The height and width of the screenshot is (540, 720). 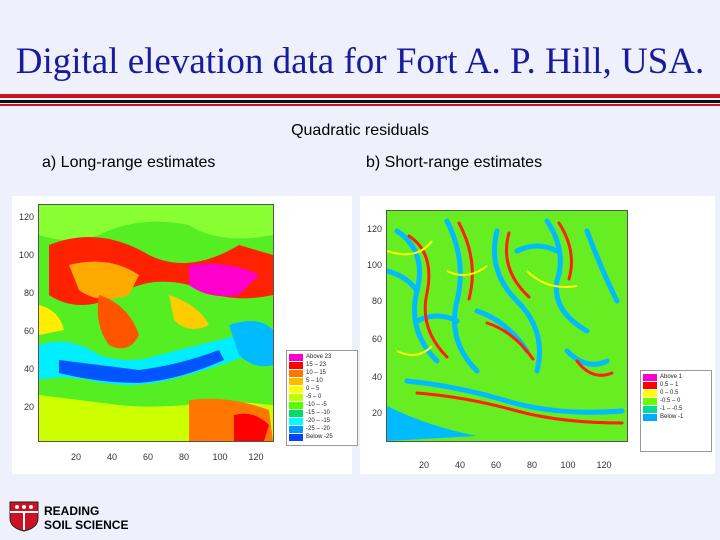 What do you see at coordinates (495, 465) in the screenshot?
I see `panel-b-xtick: 60` at bounding box center [495, 465].